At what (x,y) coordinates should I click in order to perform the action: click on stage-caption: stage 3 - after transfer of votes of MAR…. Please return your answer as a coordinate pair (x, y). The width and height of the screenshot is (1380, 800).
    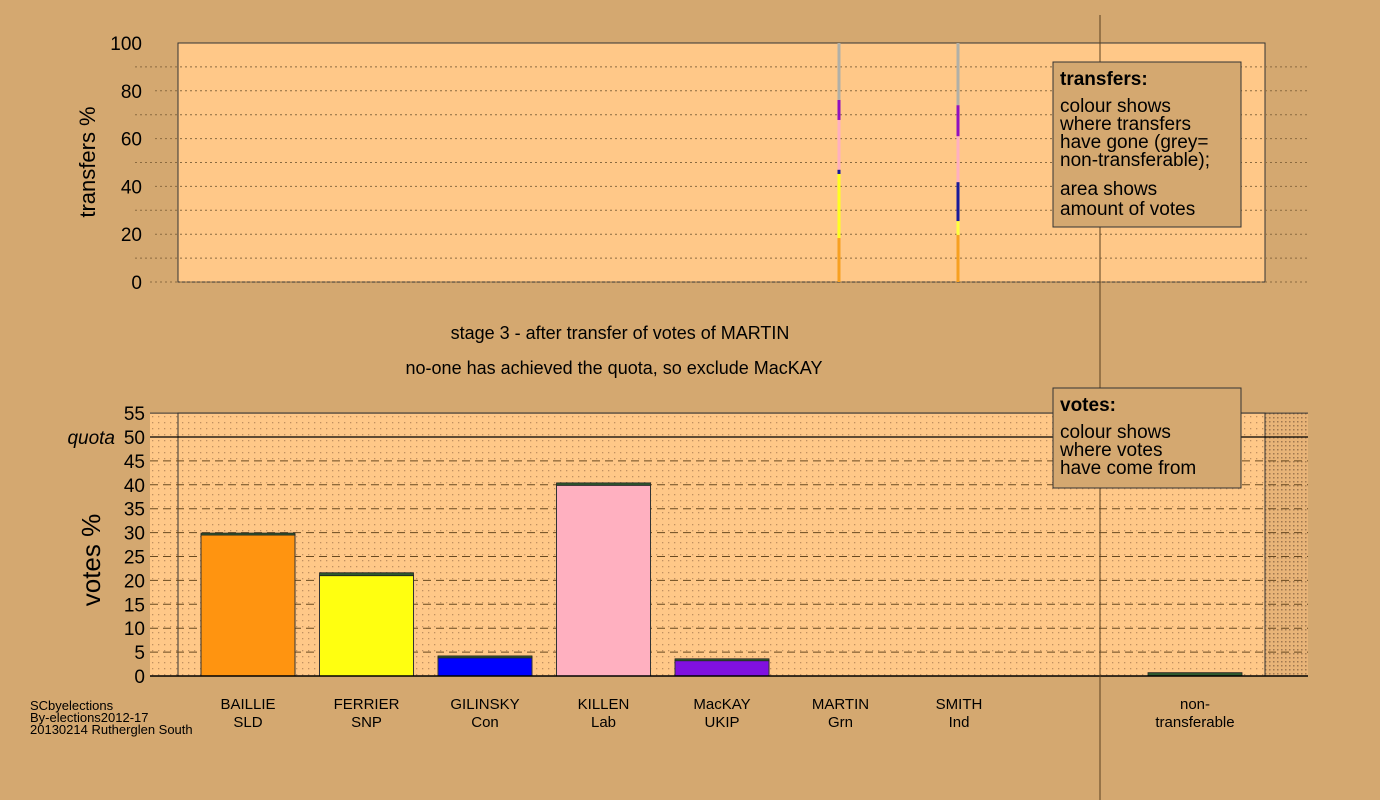
    Looking at the image, I should click on (620, 333).